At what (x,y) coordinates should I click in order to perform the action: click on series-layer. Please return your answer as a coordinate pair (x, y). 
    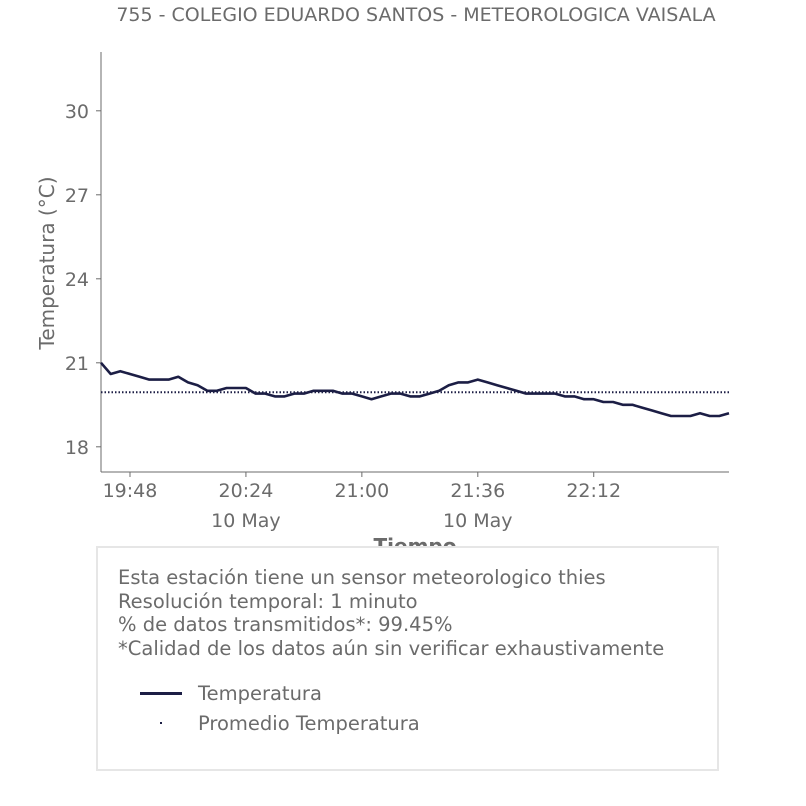
    Looking at the image, I should click on (415, 389).